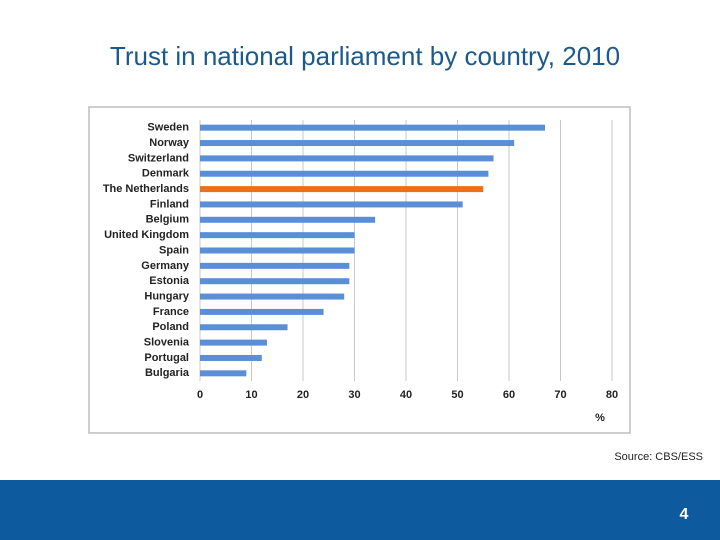 Image resolution: width=720 pixels, height=540 pixels. I want to click on y-tick-label: Slovenia, so click(167, 343).